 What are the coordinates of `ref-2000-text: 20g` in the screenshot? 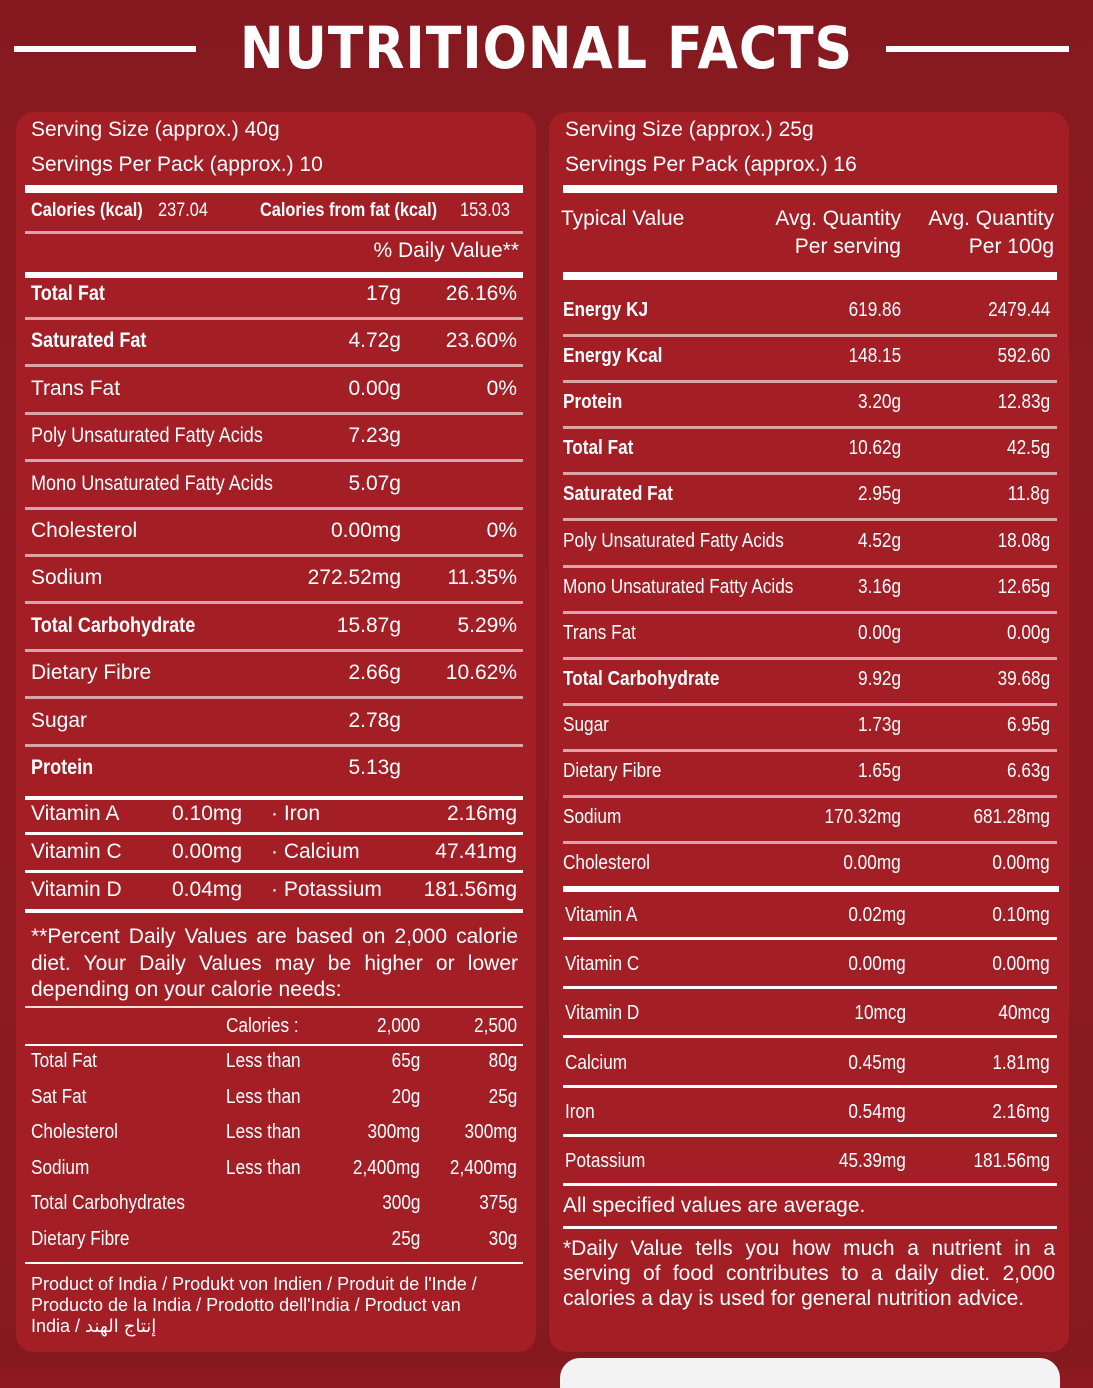 It's located at (405, 1096).